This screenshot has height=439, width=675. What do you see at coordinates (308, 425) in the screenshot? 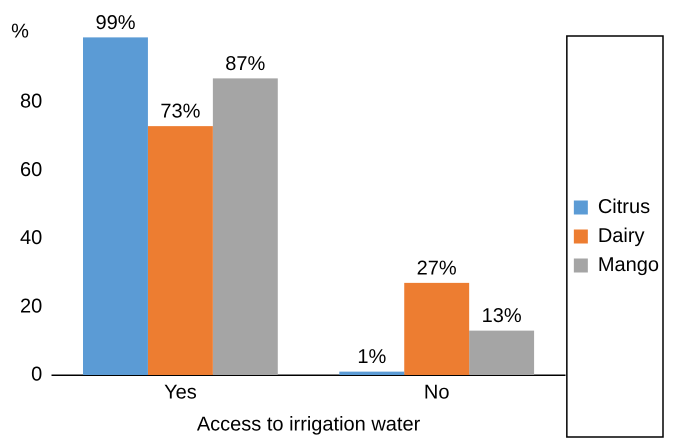
I see `x-axis-title: Access to irrigation water` at bounding box center [308, 425].